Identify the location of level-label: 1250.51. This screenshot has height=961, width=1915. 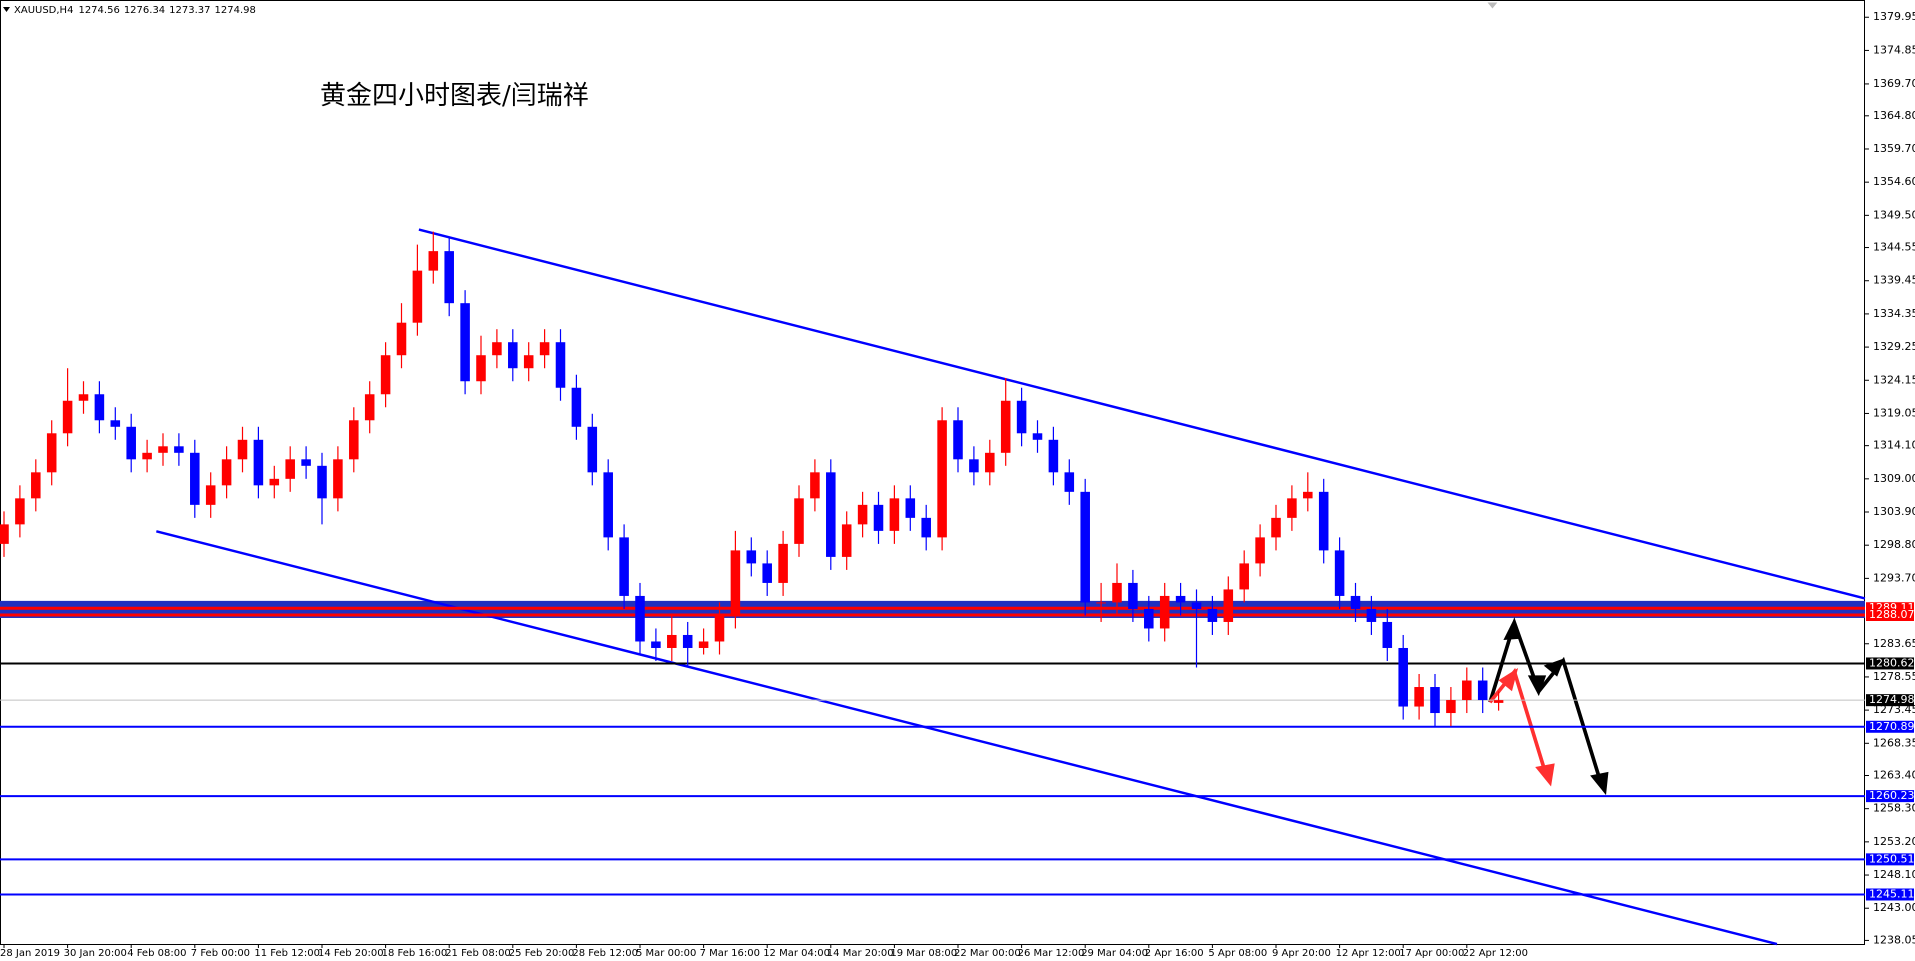
(1892, 858).